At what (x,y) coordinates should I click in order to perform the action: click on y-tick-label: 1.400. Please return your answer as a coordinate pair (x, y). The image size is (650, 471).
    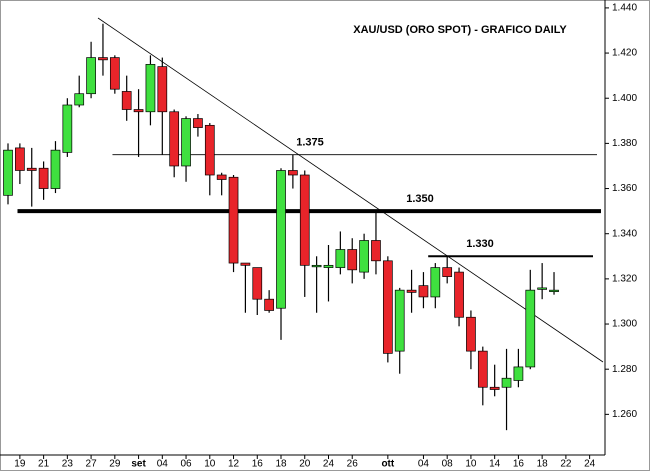
    Looking at the image, I should click on (624, 98).